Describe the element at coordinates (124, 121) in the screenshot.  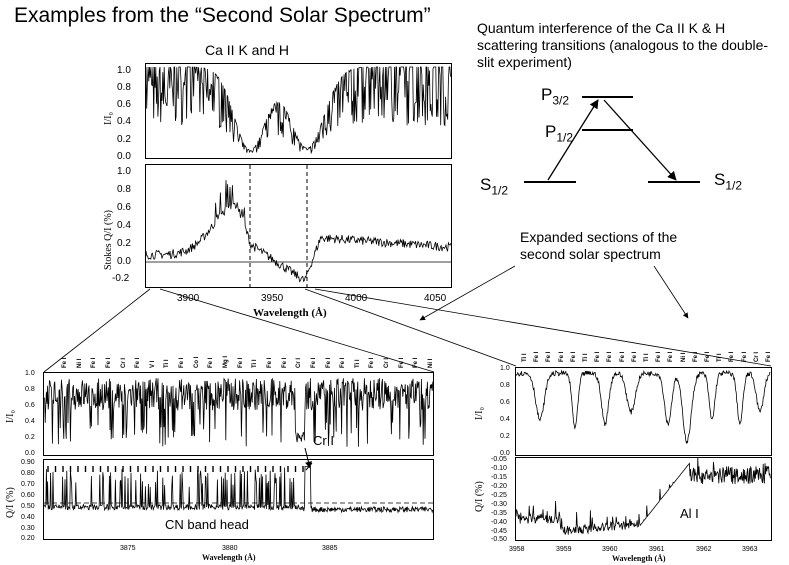
I see `ca-intensity-ytick: 0.4` at that location.